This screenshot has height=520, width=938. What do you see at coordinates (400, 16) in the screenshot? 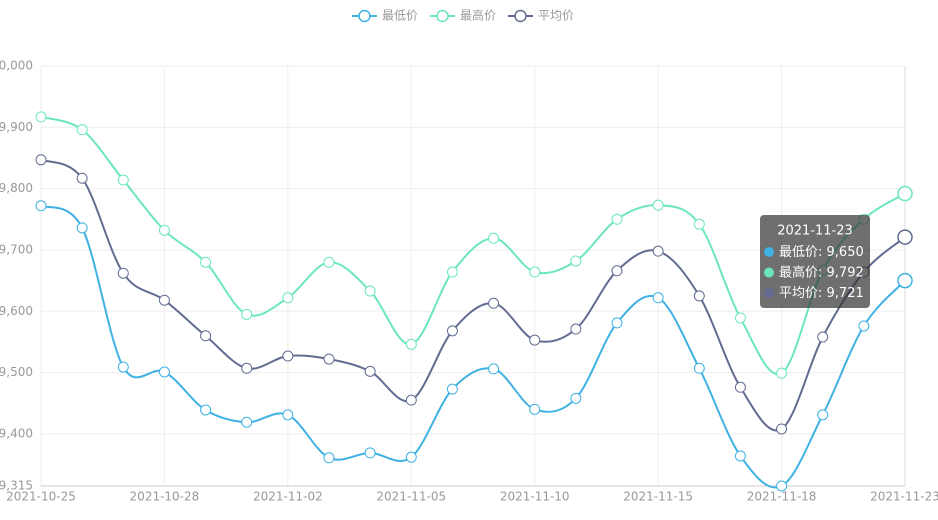
I see `legend-label: 最低价` at bounding box center [400, 16].